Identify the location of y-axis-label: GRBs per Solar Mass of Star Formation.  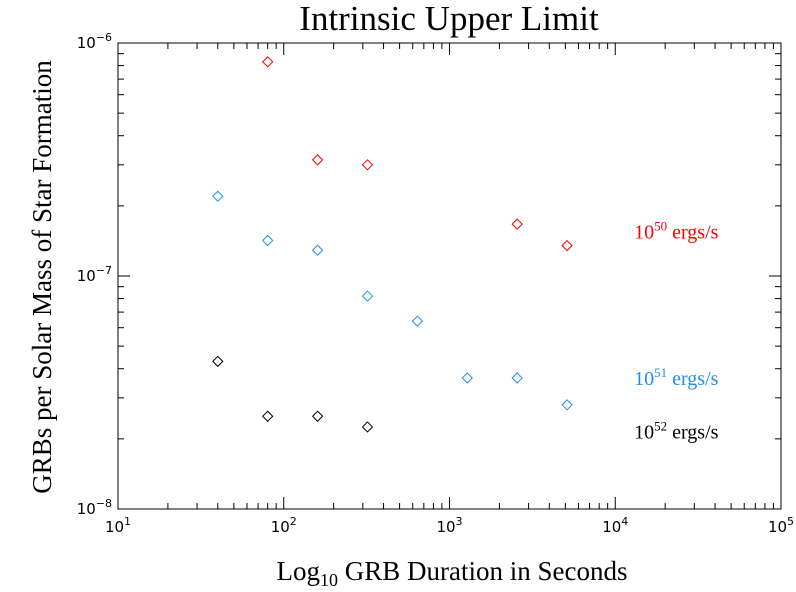
(42, 277).